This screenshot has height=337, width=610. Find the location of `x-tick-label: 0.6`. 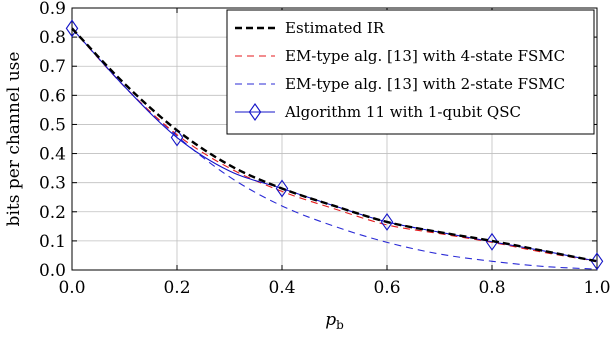

x-tick-label: 0.6 is located at coordinates (386, 288).